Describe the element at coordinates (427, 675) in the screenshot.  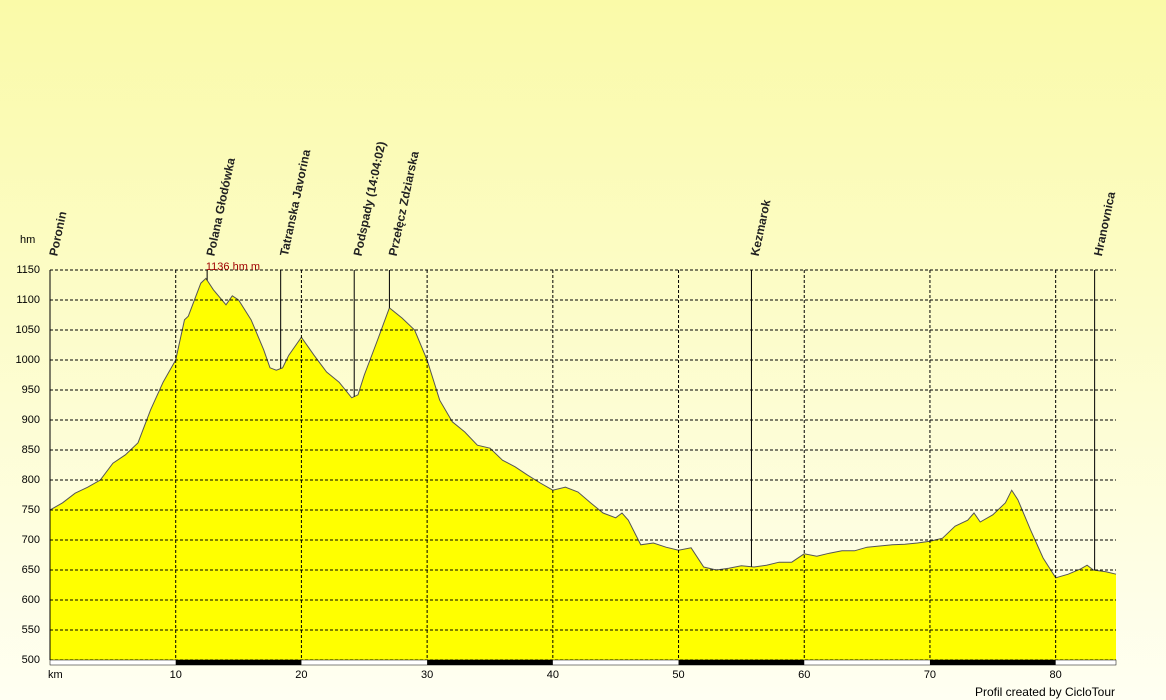
I see `x-tick-label: 30` at that location.